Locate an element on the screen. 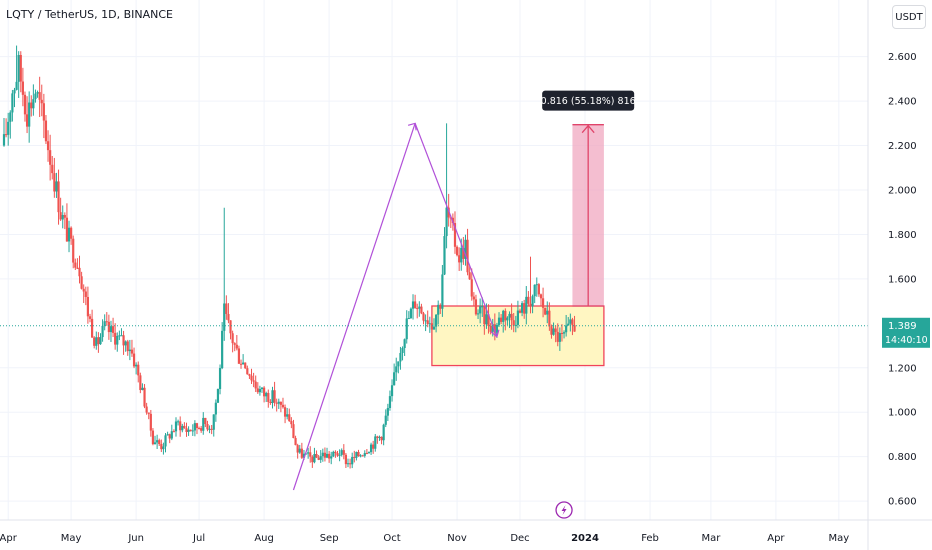 This screenshot has width=932, height=550. currency-button: USDT is located at coordinates (909, 17).